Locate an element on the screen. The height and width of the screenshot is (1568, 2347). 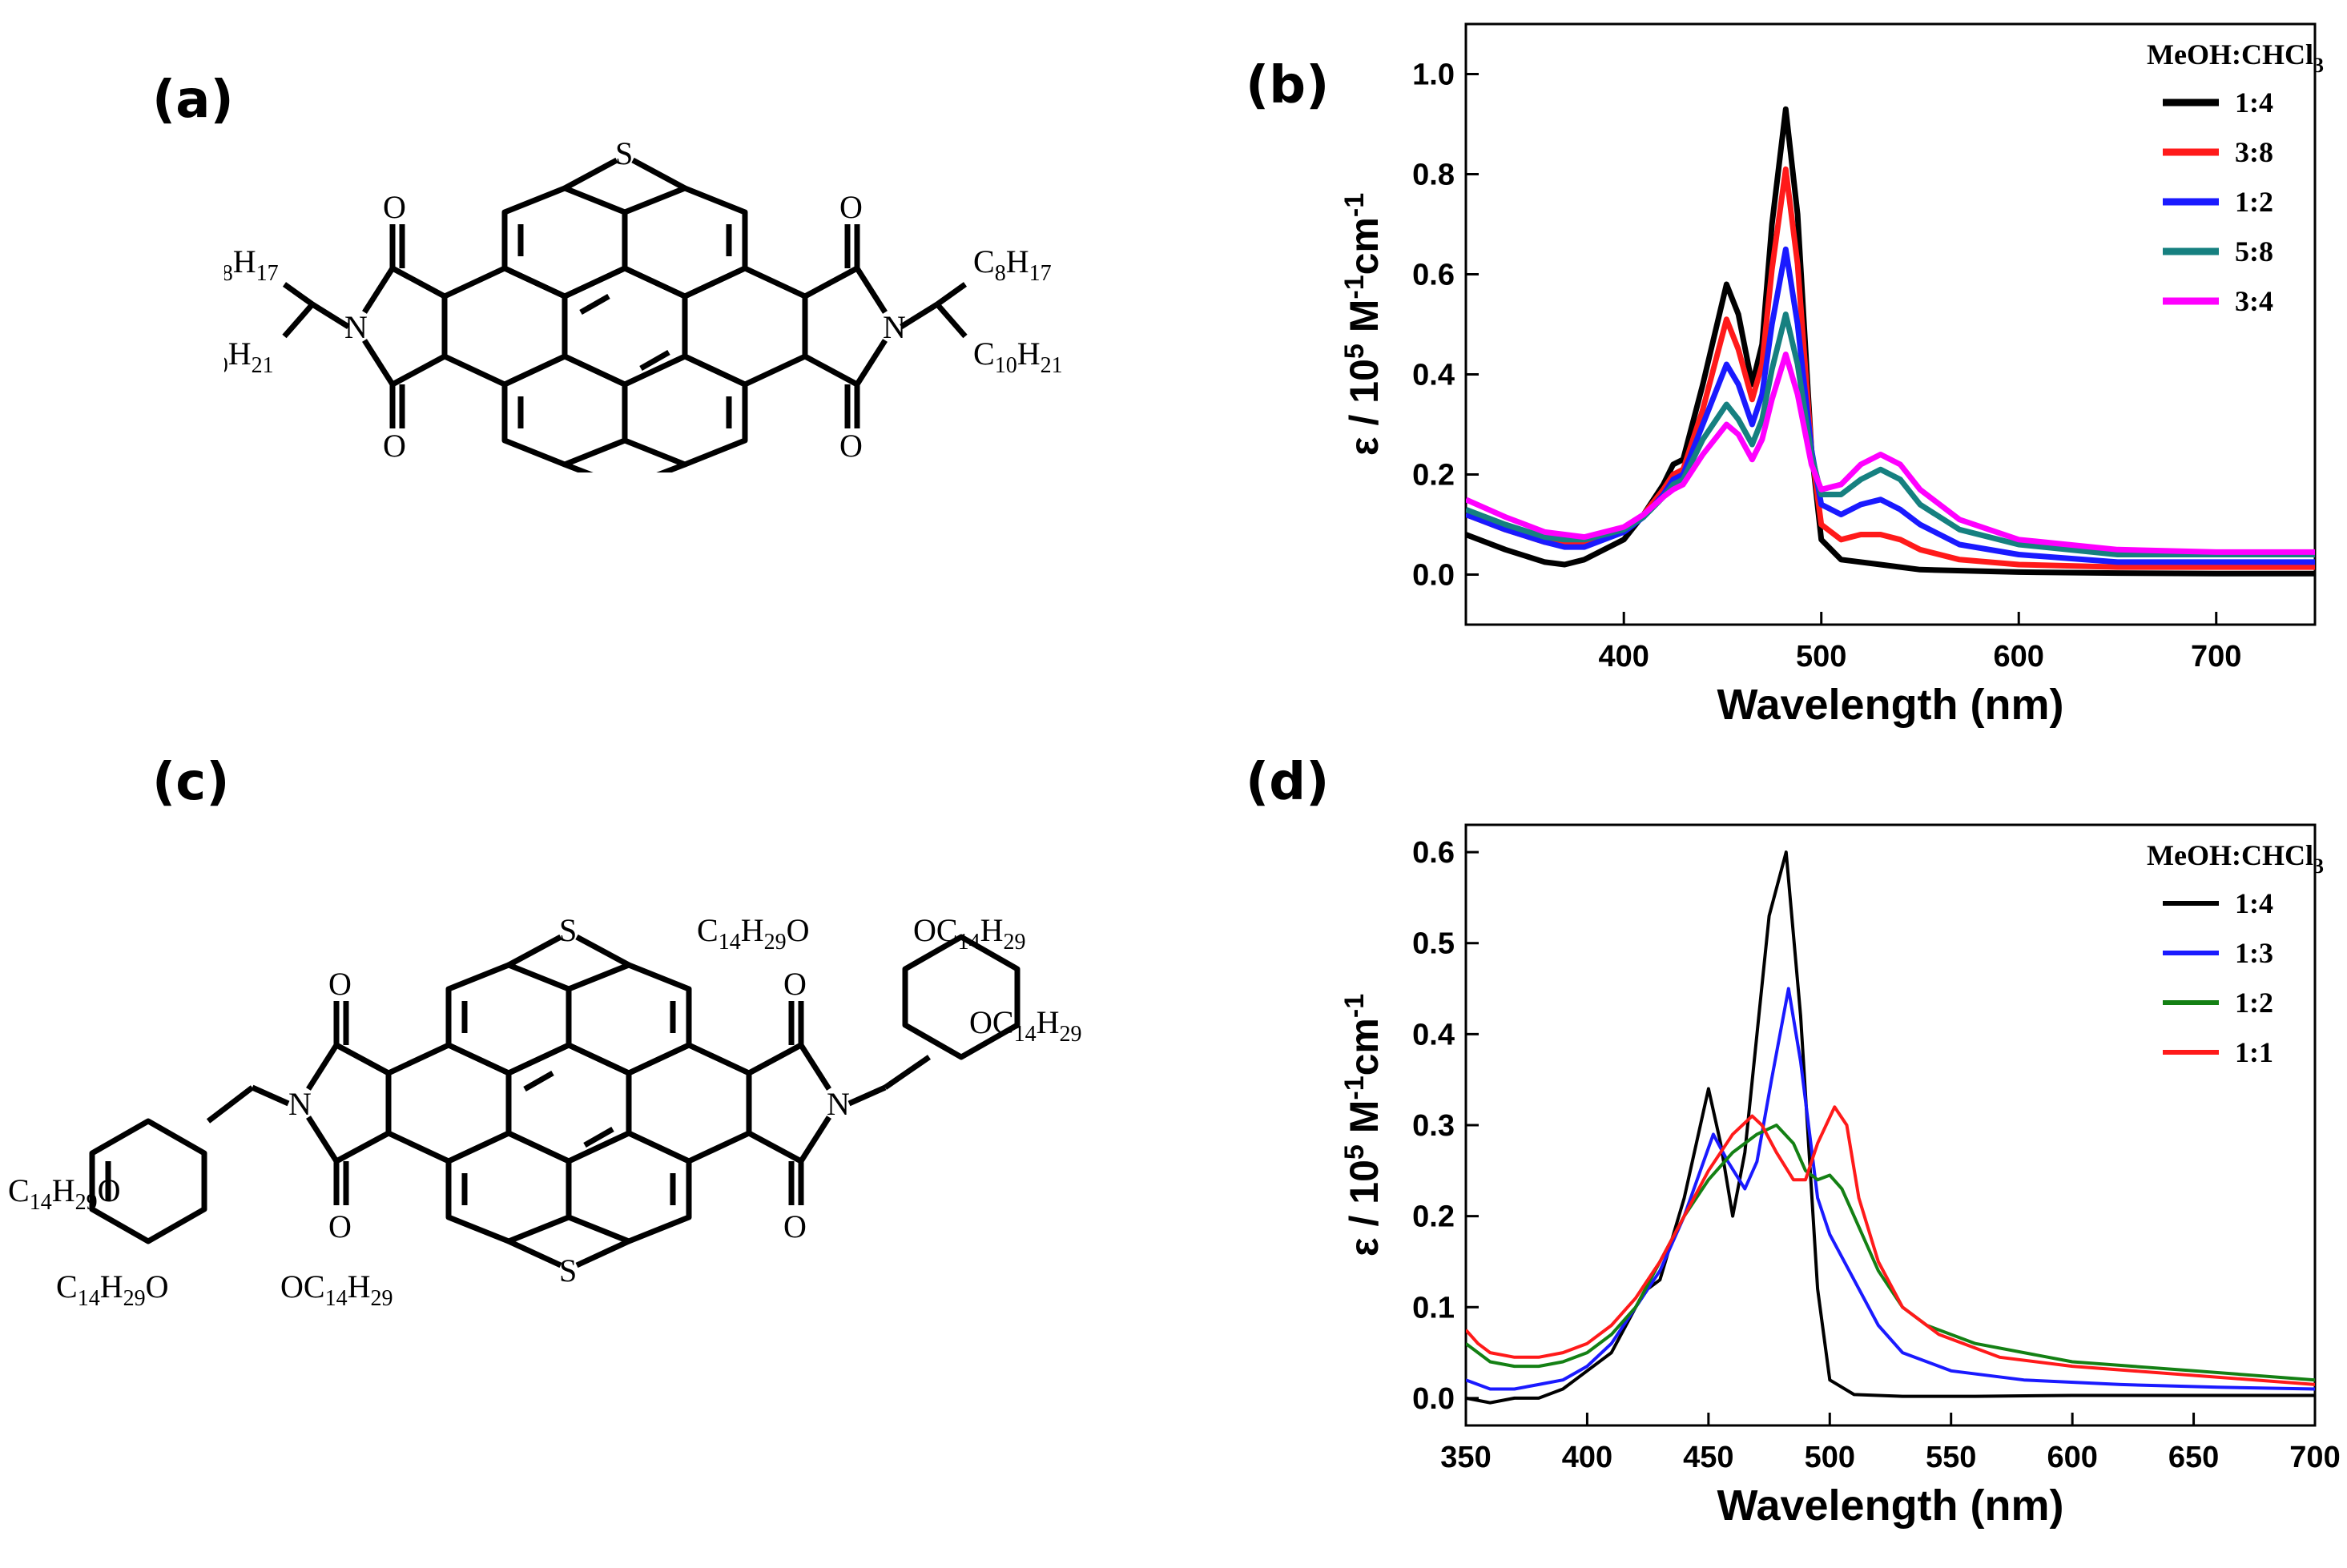
x-tick-label: 350 is located at coordinates (1465, 1458).